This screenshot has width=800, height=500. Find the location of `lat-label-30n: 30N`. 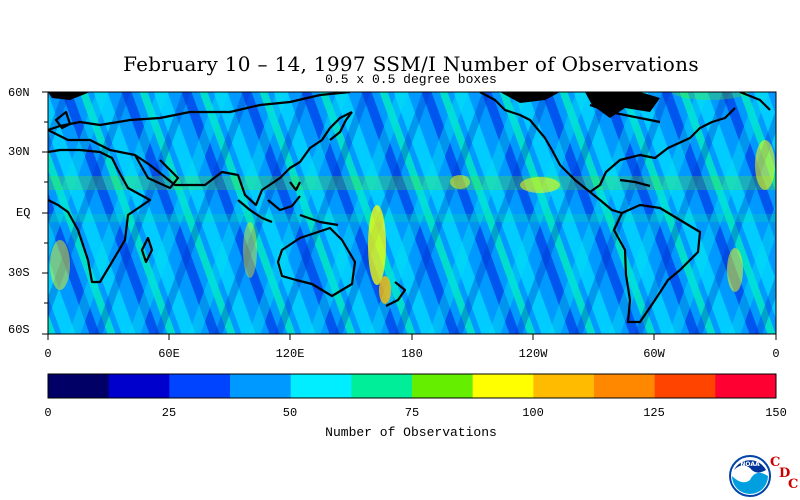

lat-label-30n: 30N is located at coordinates (19, 152).